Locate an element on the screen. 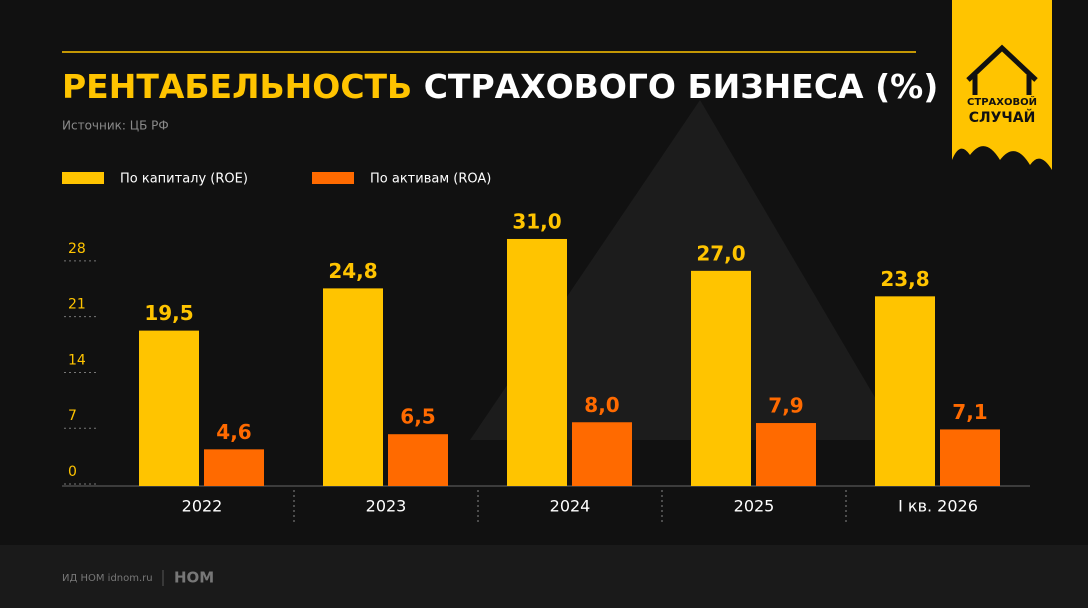  value-label: 7,9 is located at coordinates (785, 406).